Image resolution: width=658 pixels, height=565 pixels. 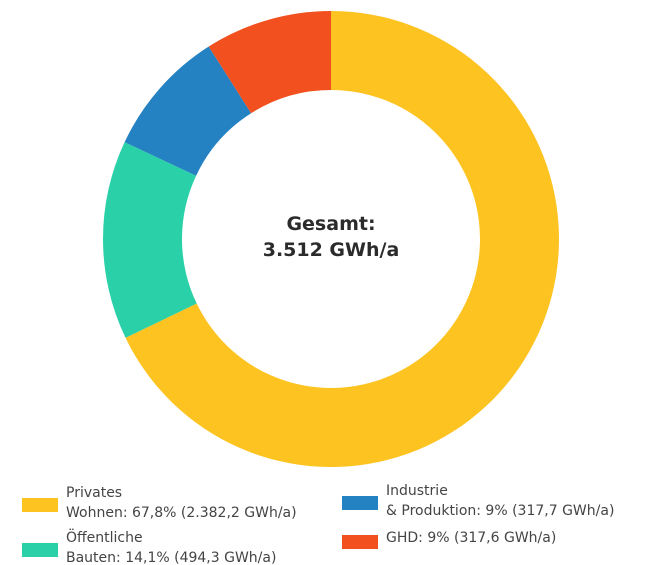 I want to click on legend-label: Industrie & Produktion: 9% (317,7 GWh/a), so click(x=500, y=501).